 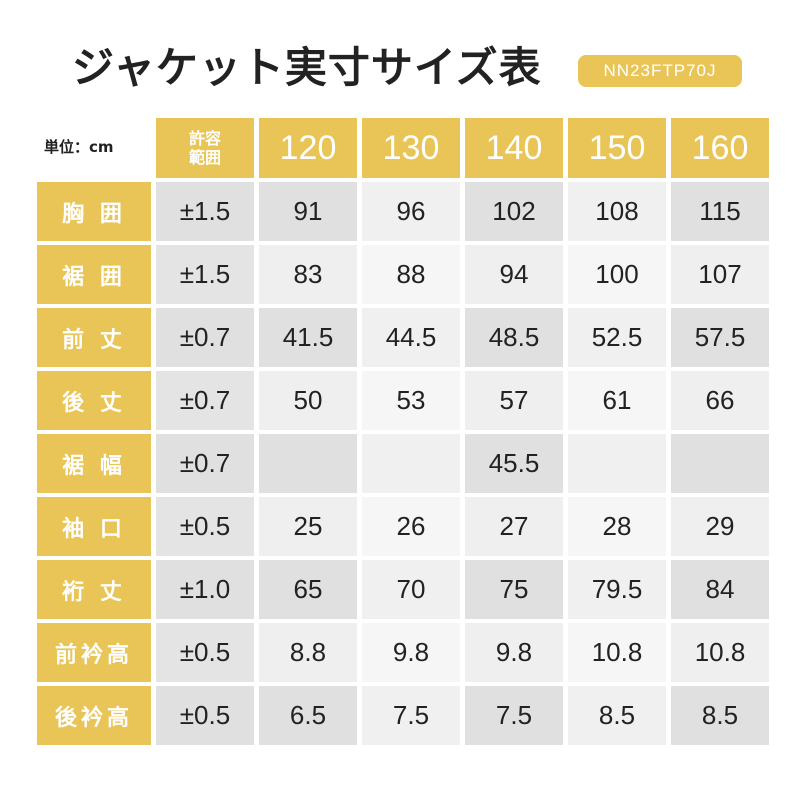 I want to click on table-row: 前 丈 ±0.7 41.5 44.5 48.5 52.5 57.5, so click(x=403, y=337).